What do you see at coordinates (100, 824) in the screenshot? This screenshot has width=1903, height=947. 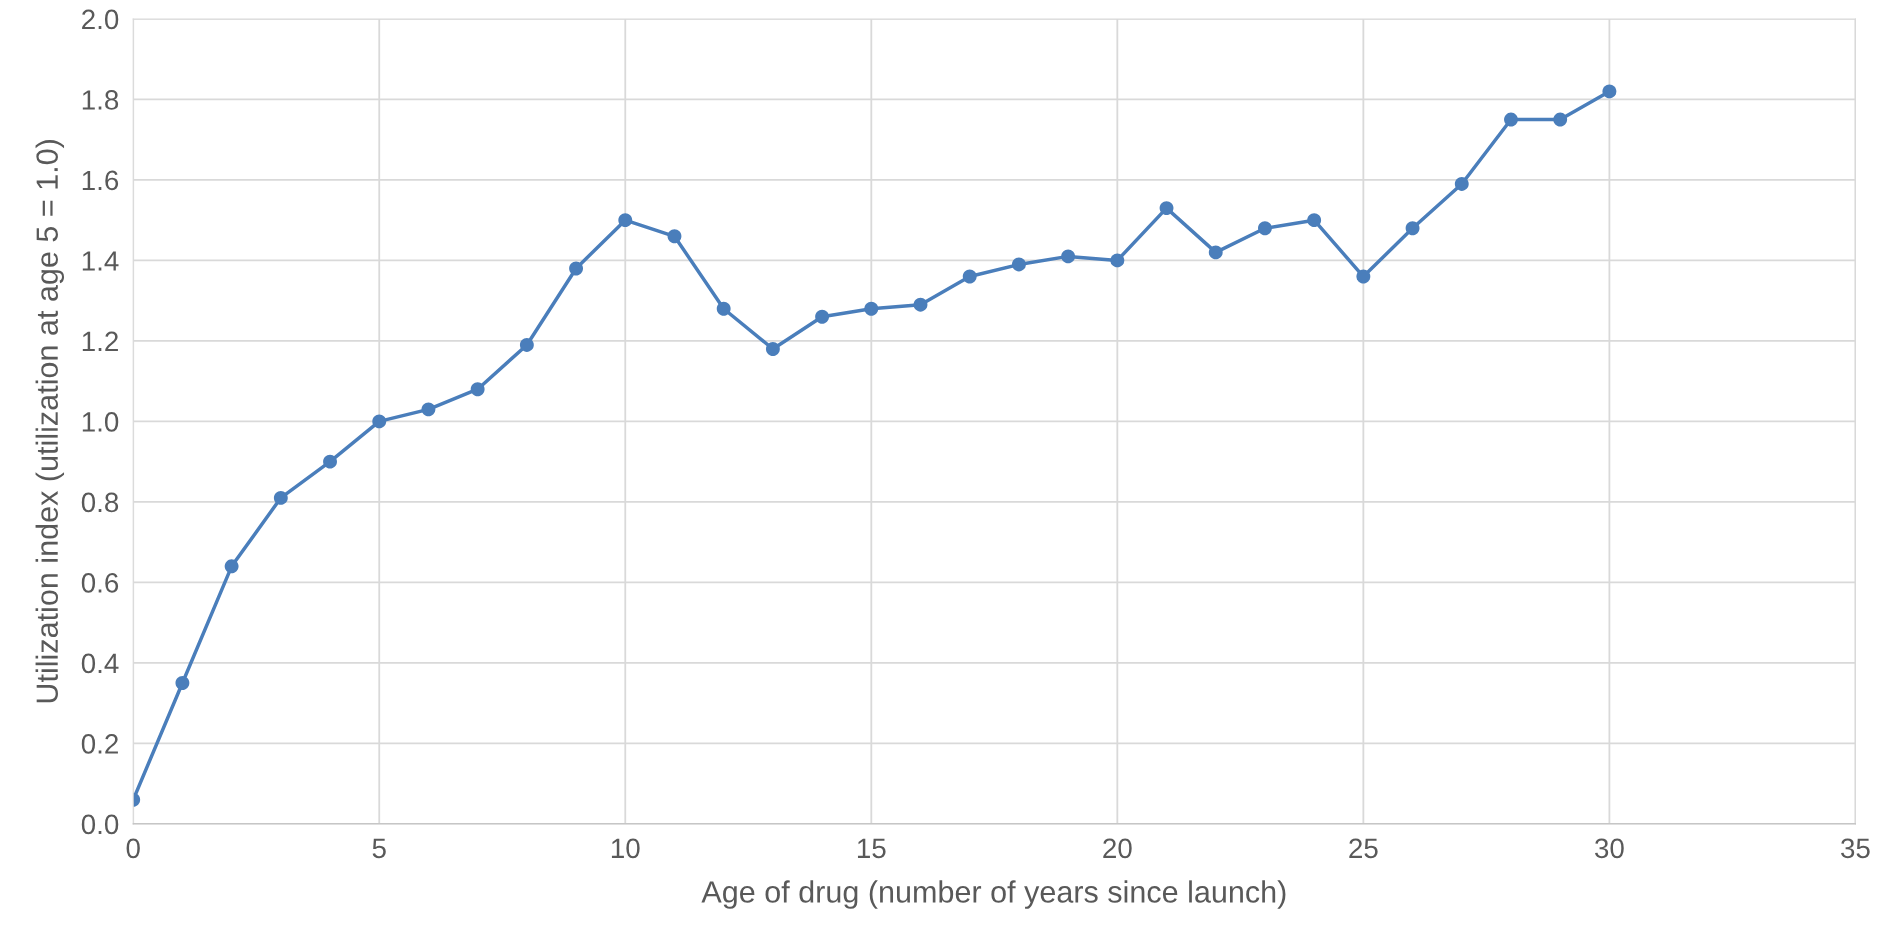 I see `y-tick-label: 0.0` at bounding box center [100, 824].